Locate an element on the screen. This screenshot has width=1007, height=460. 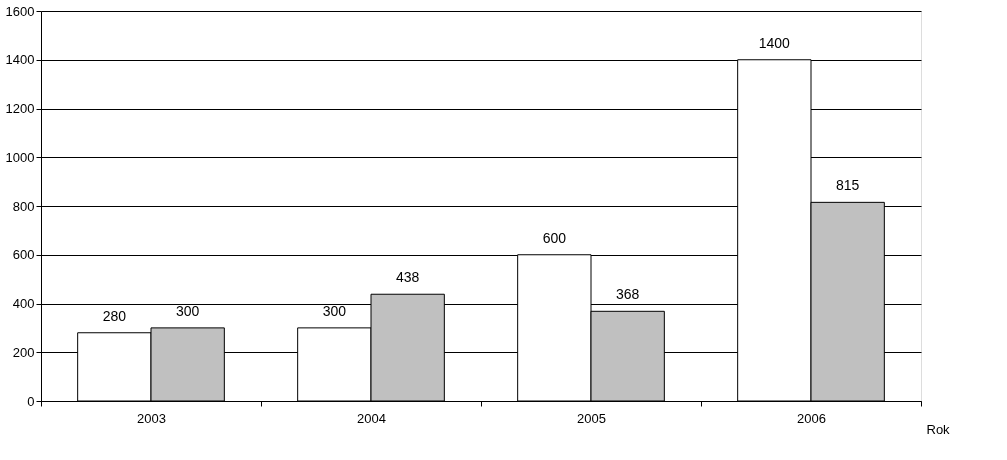
data-label: 1400 is located at coordinates (774, 42).